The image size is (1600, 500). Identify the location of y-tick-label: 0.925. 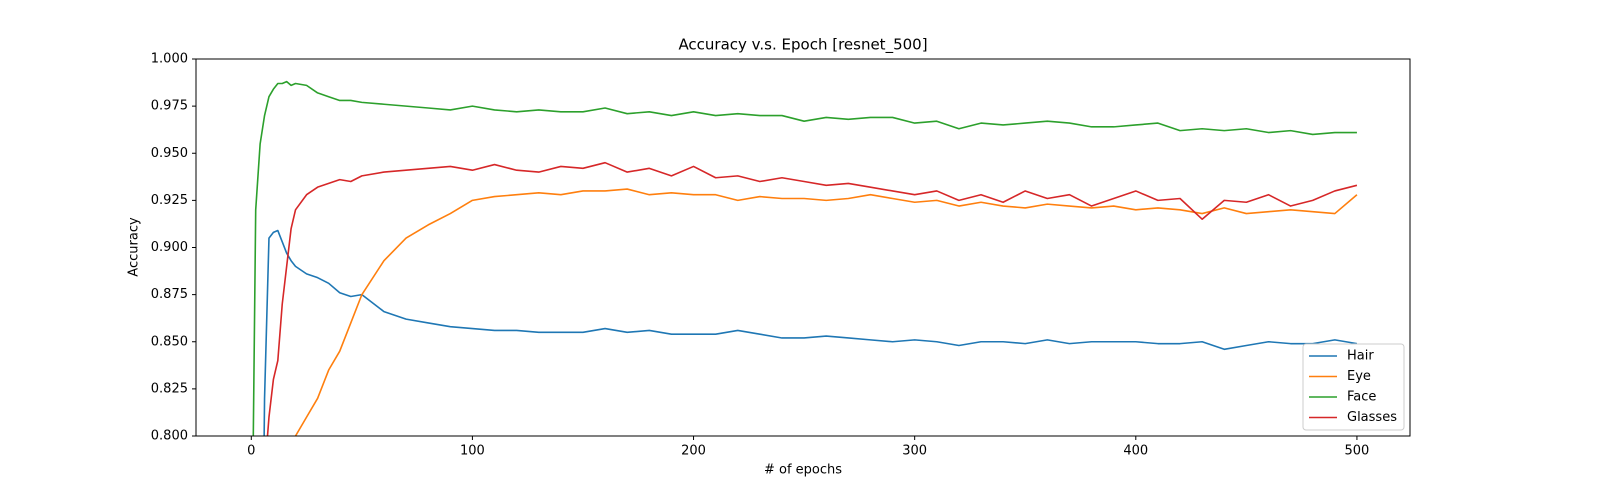
(169, 200).